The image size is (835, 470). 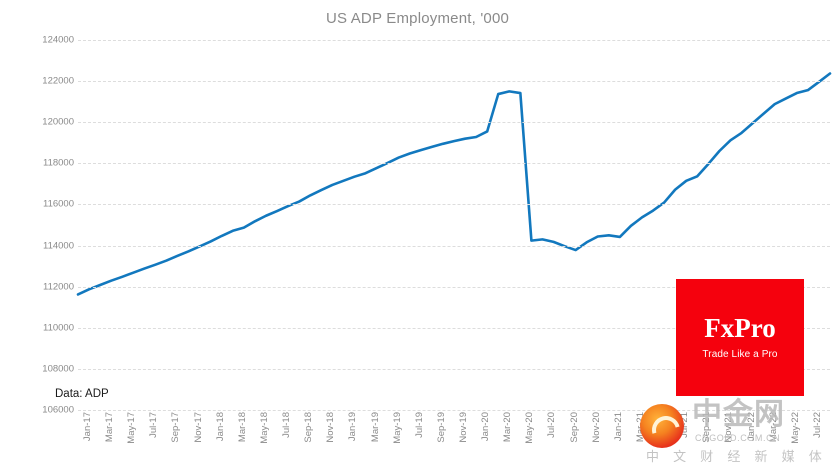 I want to click on x-axis-tick-label: May-17, so click(x=132, y=428).